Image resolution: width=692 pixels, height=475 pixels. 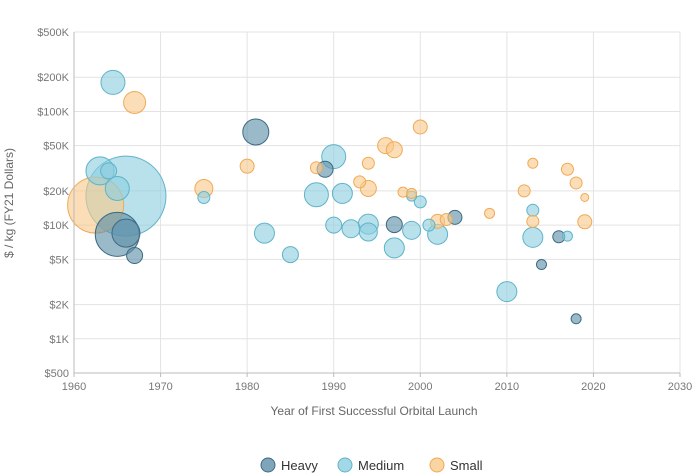 What do you see at coordinates (59, 306) in the screenshot?
I see `y-tick-label: $2K` at bounding box center [59, 306].